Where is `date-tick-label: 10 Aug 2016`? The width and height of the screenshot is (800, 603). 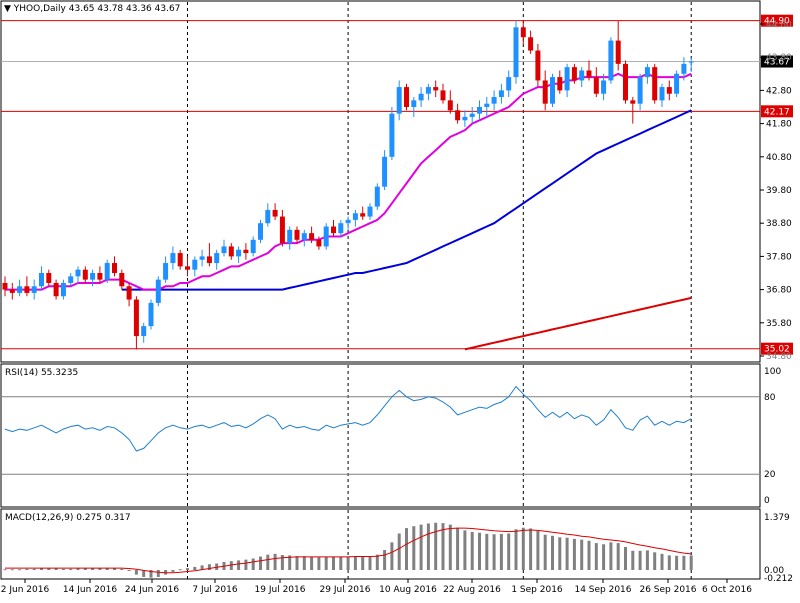
date-tick-label: 10 Aug 2016 is located at coordinates (408, 590).